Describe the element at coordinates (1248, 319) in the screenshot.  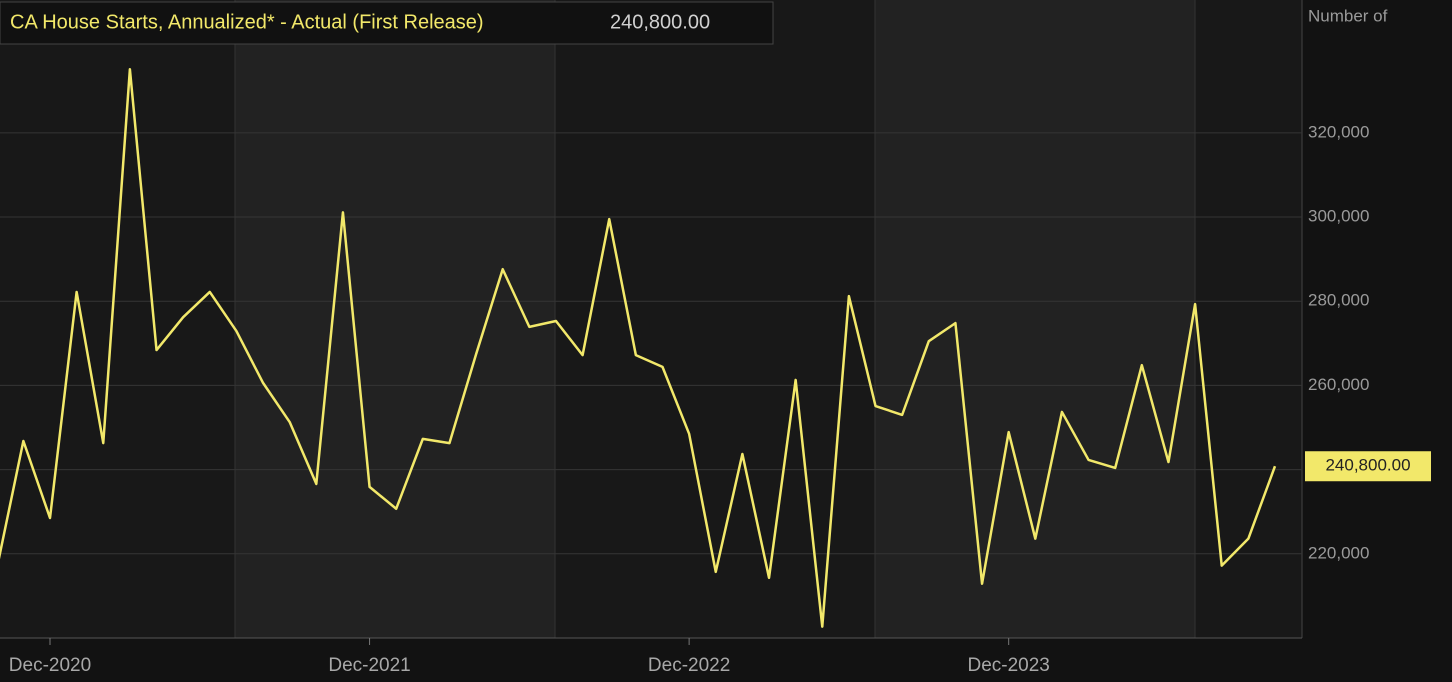
I see `band` at that location.